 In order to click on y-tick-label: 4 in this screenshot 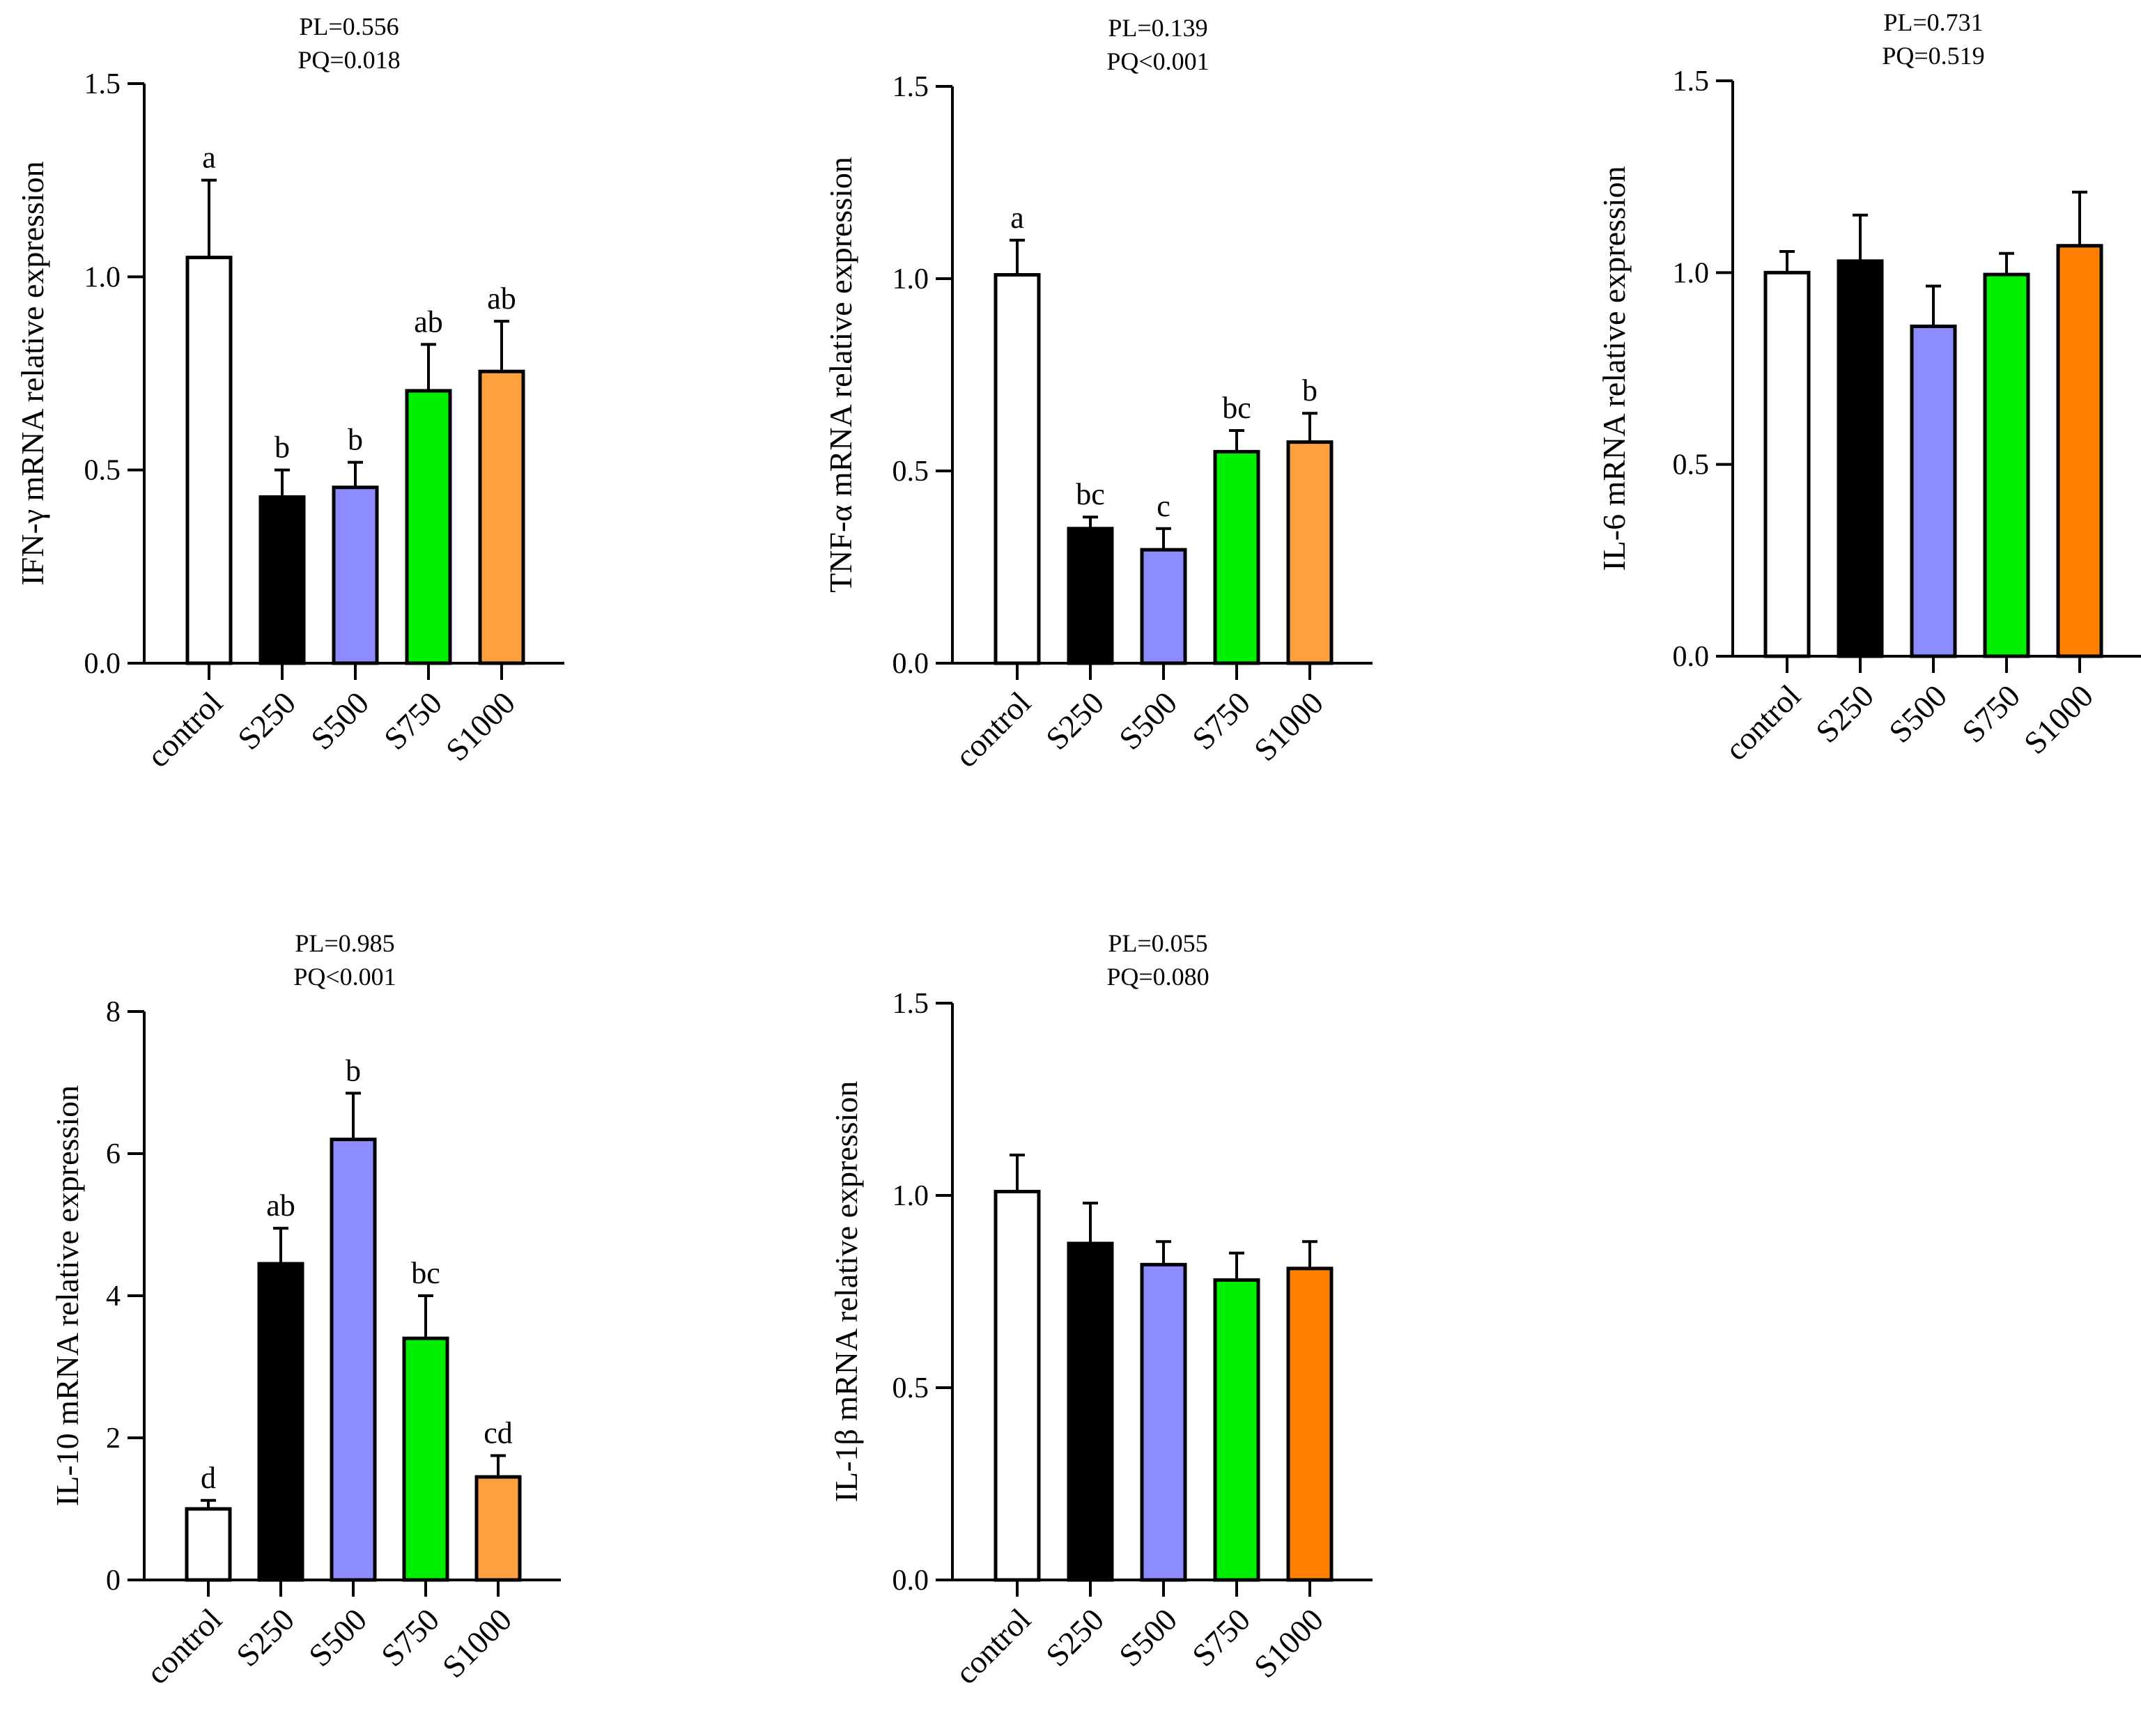, I will do `click(113, 1296)`.